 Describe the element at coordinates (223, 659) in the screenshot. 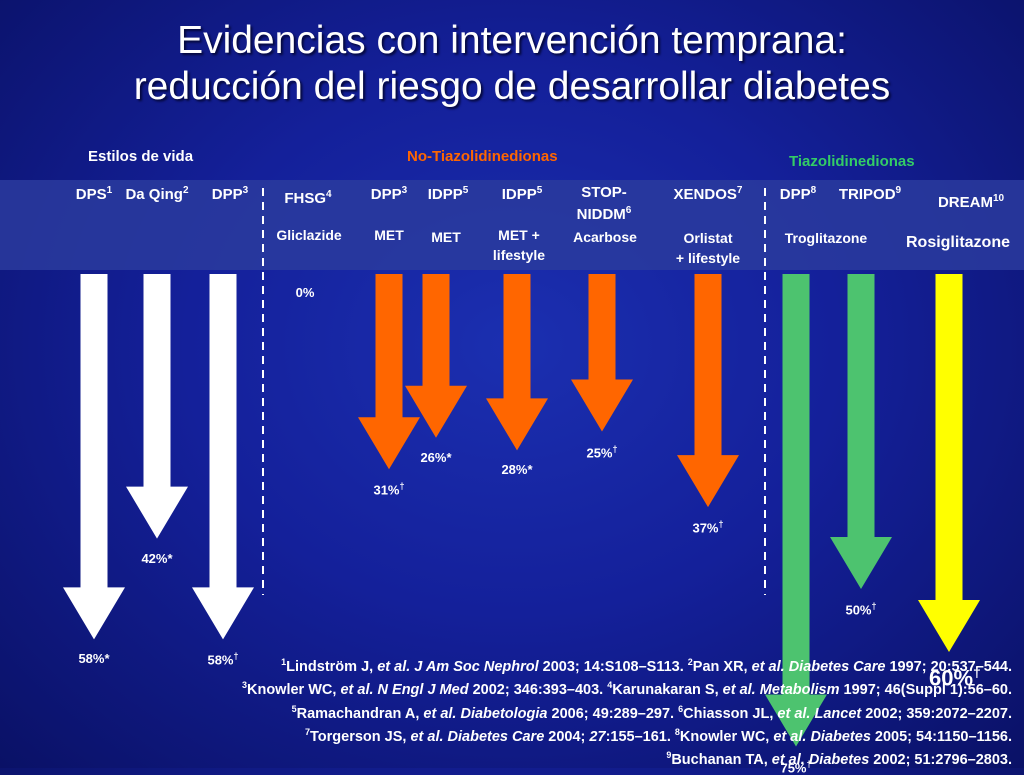

I see `value-label: 58%†` at that location.